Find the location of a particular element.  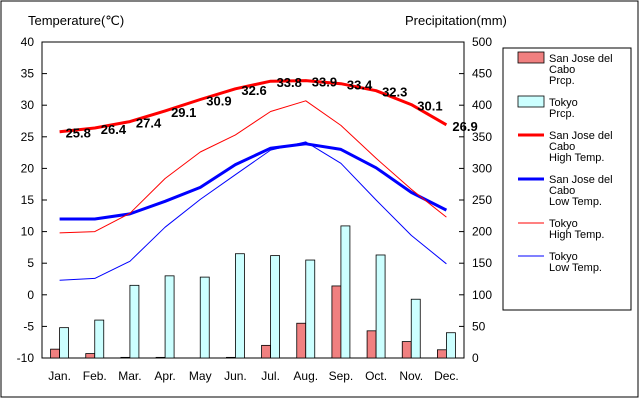

left-axis-title: Temperature(℃) is located at coordinates (76, 20).